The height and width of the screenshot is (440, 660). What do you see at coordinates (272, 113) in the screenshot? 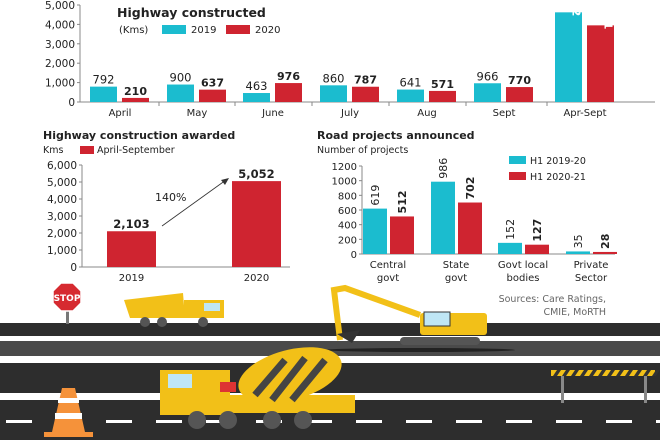
I see `x-tick-label: June` at bounding box center [272, 113].